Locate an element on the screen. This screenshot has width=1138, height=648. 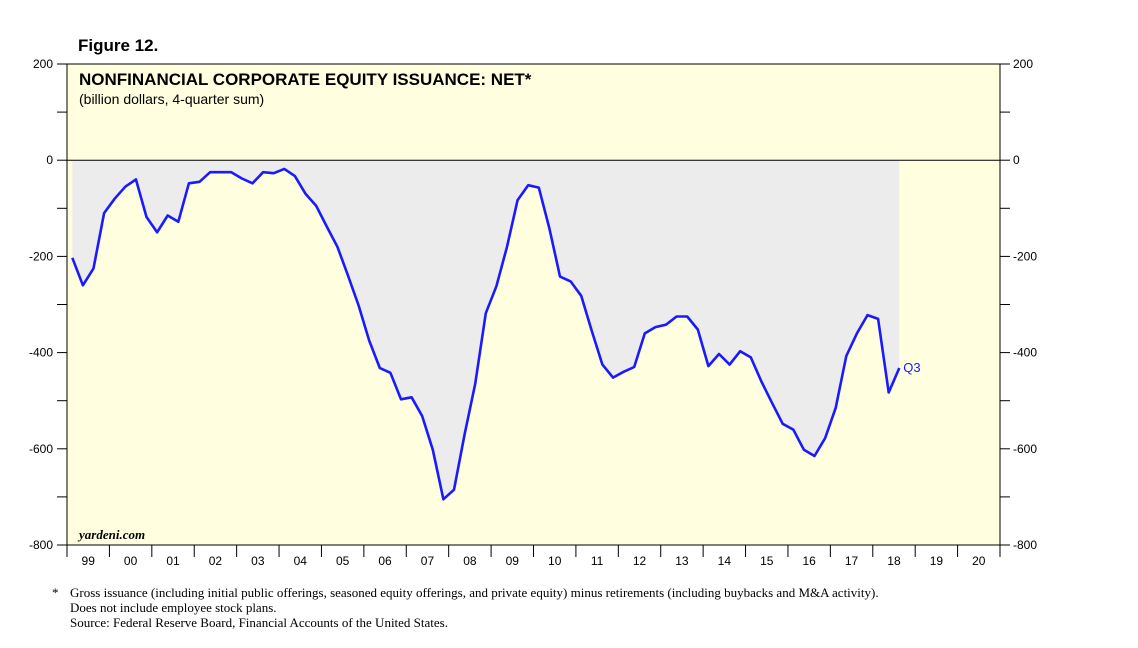
chart-subtitle: (billion dollars, 4-quarter sum) is located at coordinates (171, 99).